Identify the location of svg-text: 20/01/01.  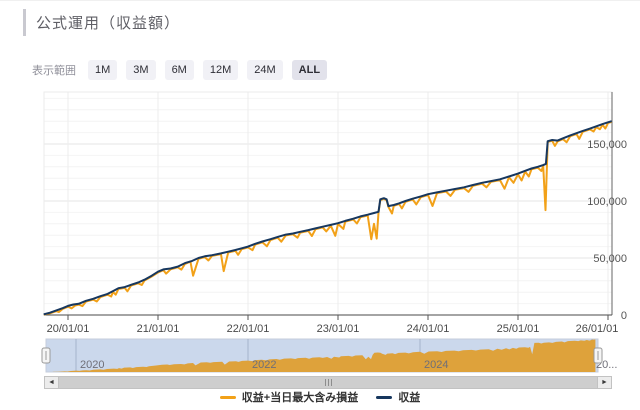
(68, 329).